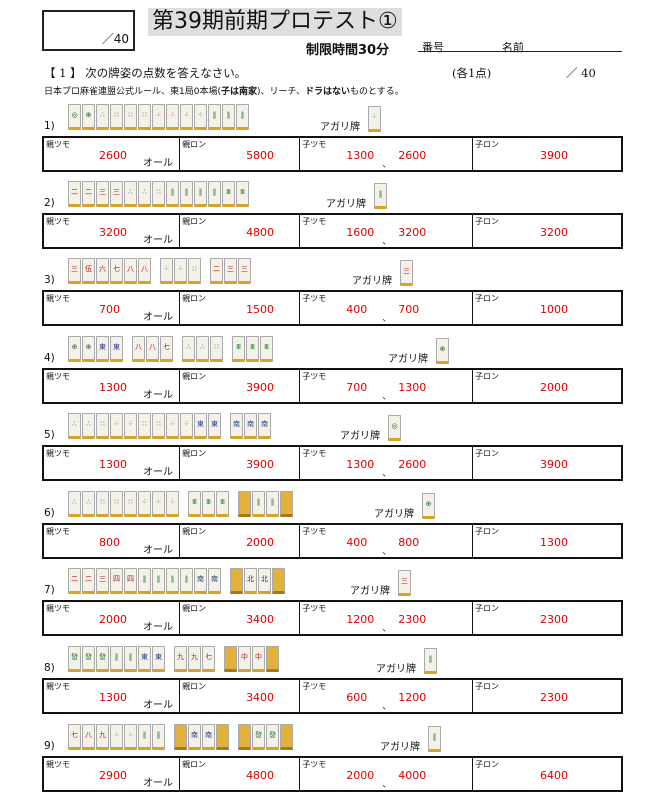  Describe the element at coordinates (412, 464) in the screenshot. I see `ko-tsumo-oya-value: 2600` at that location.